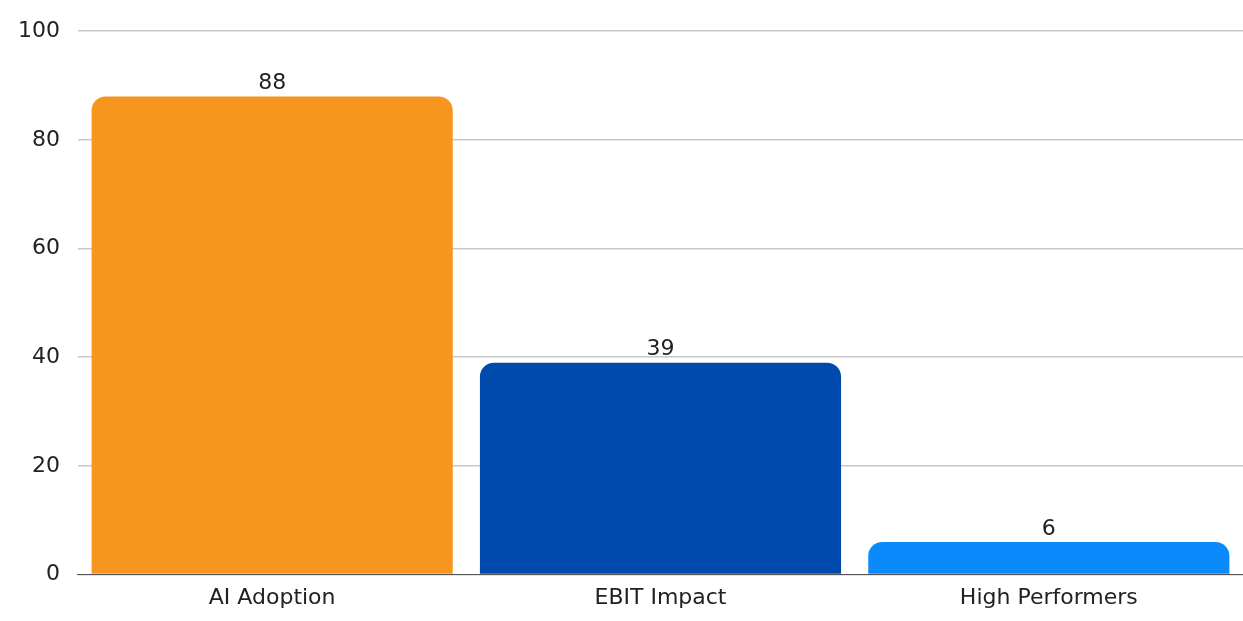  I want to click on x-tick-label: High Performers, so click(1048, 596).